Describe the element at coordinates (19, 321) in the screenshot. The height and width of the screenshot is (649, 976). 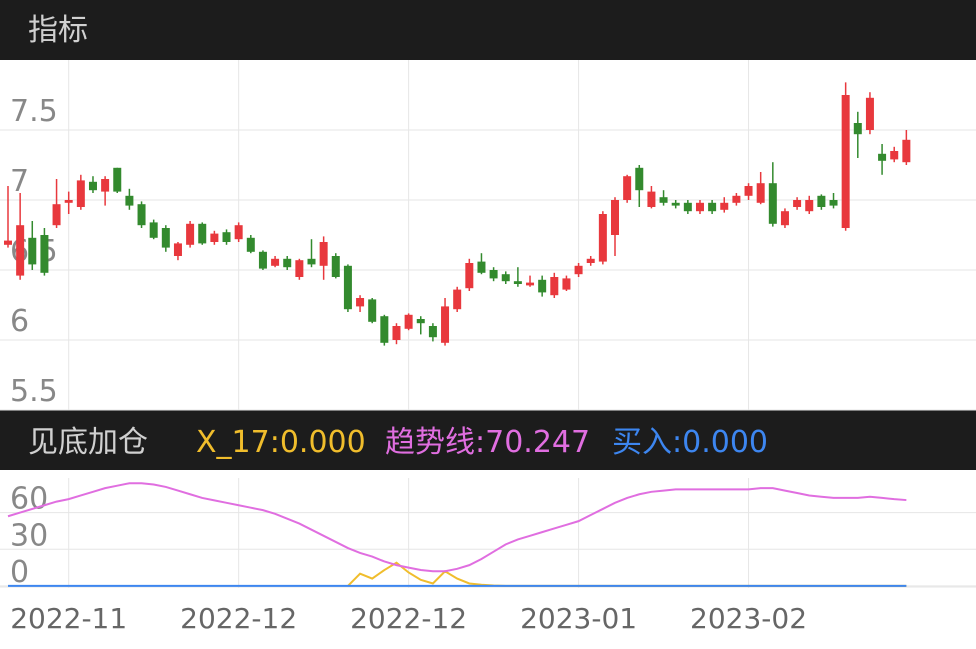
I see `y-tick-label: 6` at that location.